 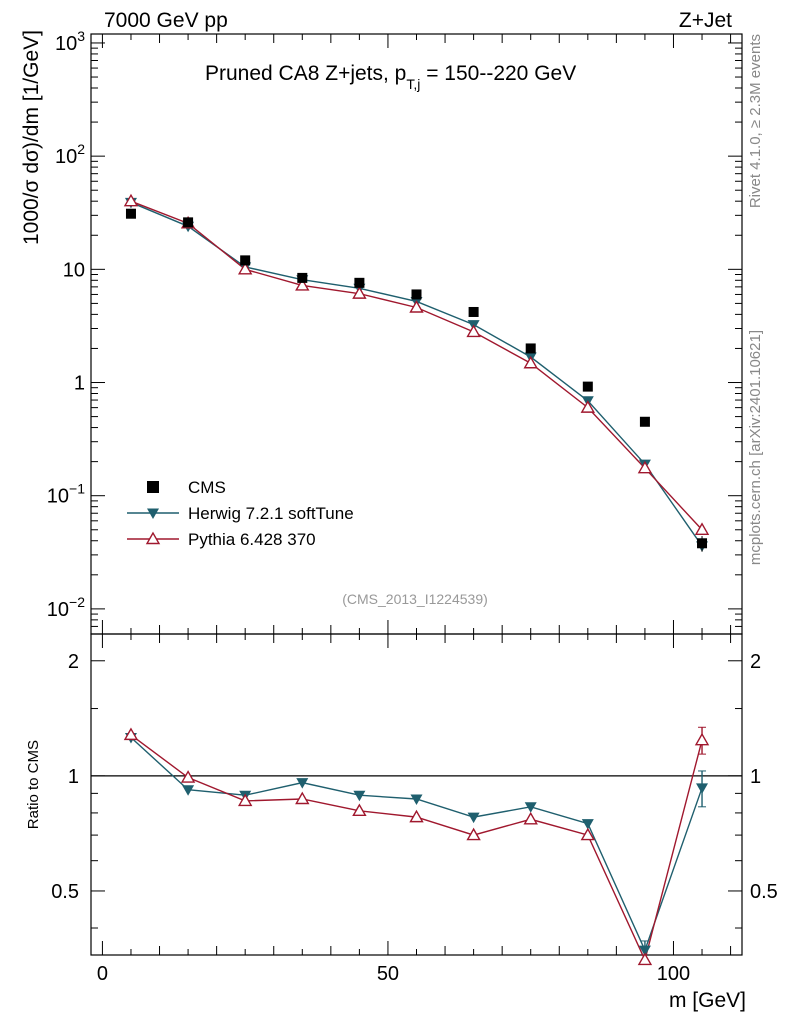 I want to click on ratio-tick-label: 2, so click(x=73, y=662).